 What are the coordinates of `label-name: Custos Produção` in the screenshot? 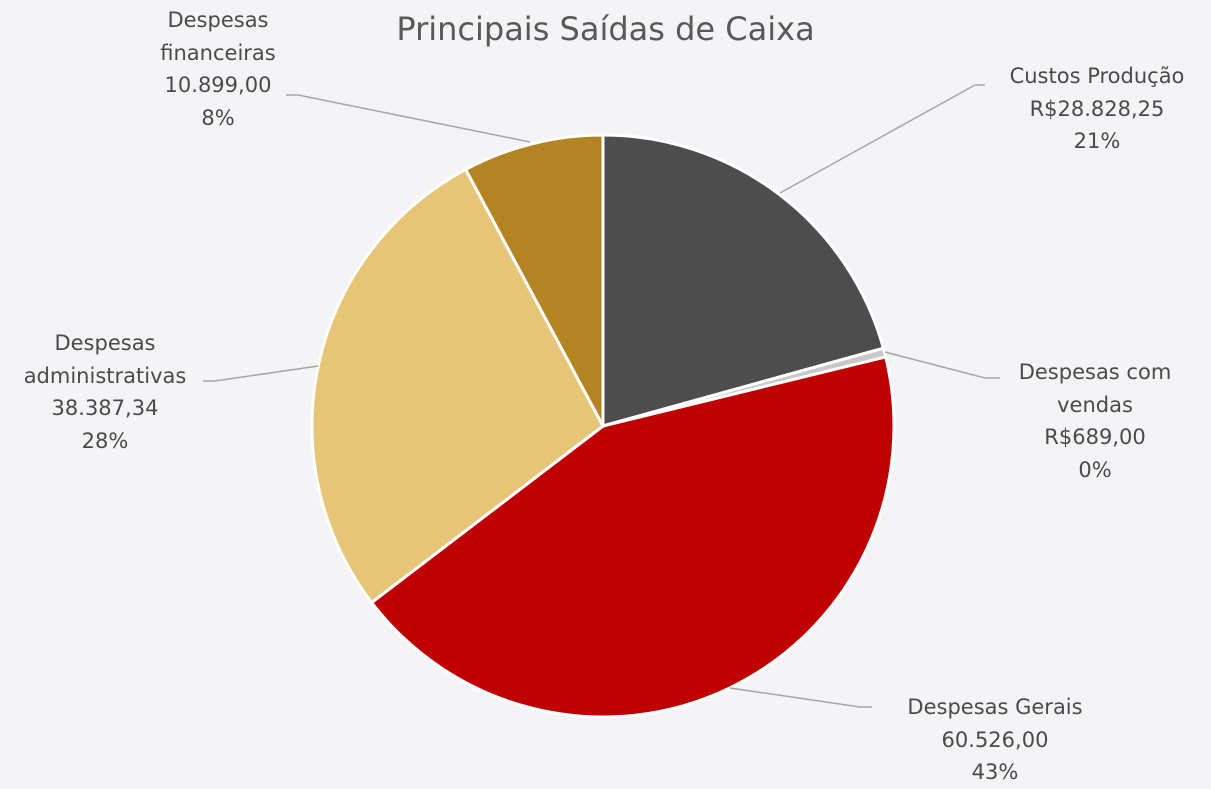 It's located at (1097, 76).